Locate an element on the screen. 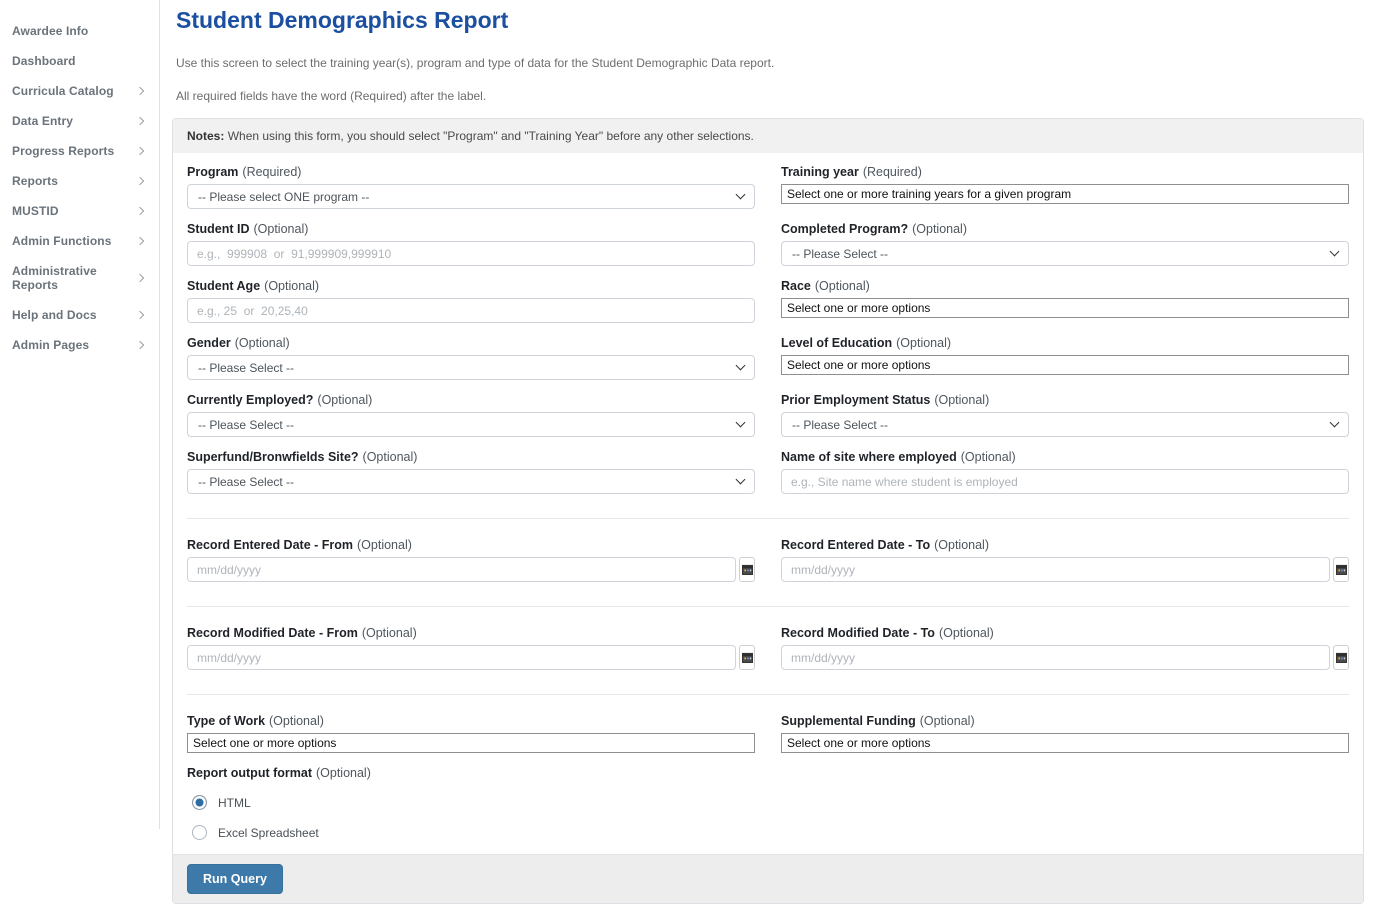 This screenshot has height=904, width=1376. level-of-education-multiselect: Select one or more options is located at coordinates (1065, 365).